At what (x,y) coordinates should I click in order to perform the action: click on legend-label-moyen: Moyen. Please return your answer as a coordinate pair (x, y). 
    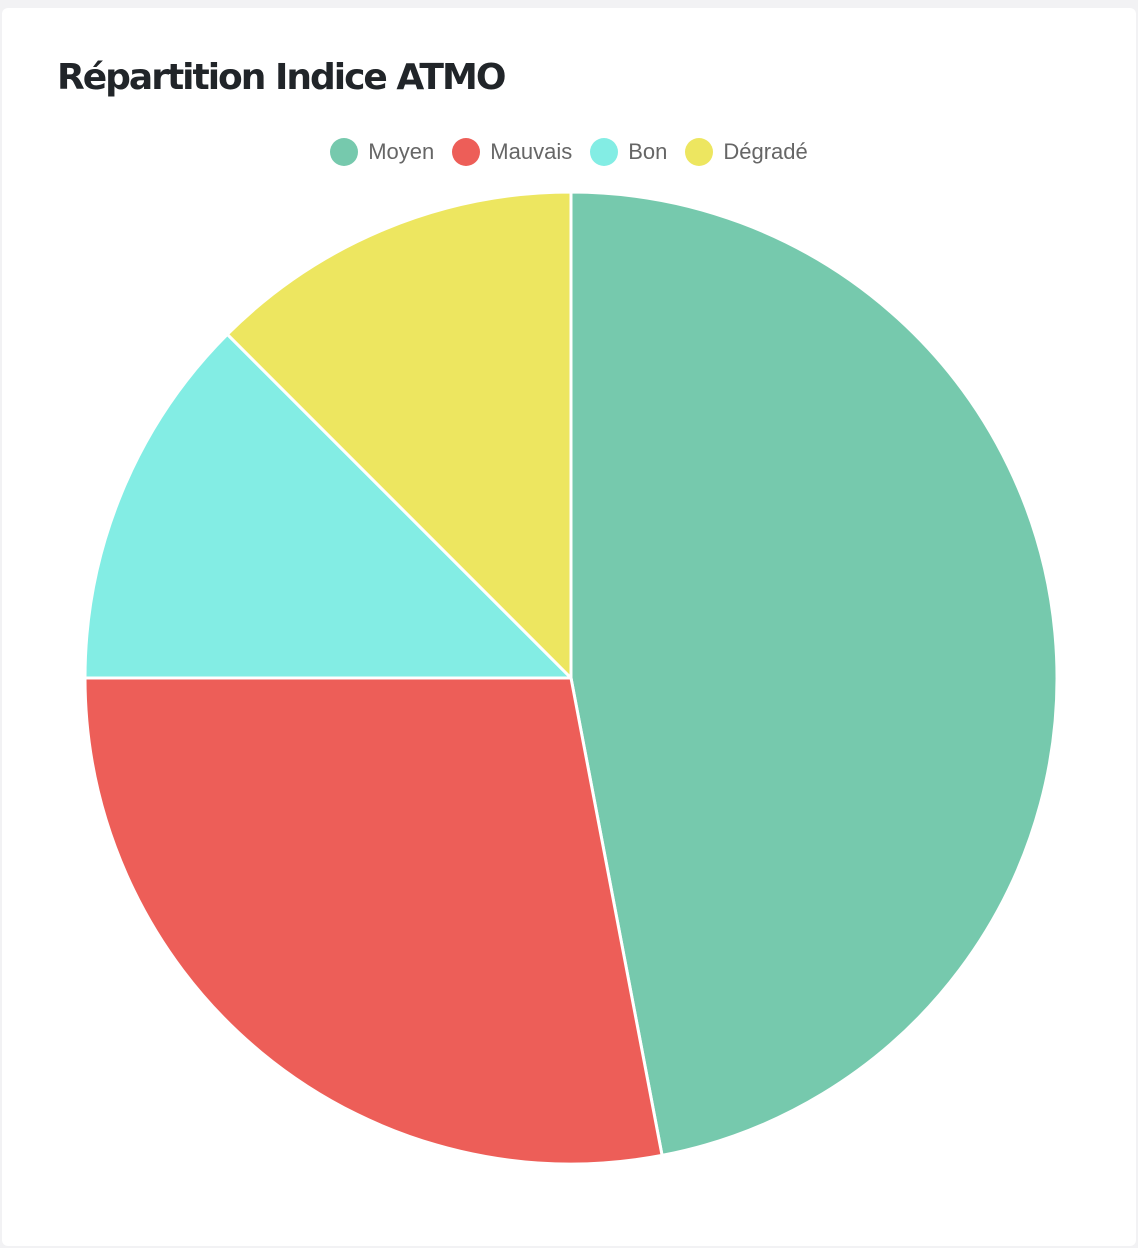
    Looking at the image, I should click on (401, 151).